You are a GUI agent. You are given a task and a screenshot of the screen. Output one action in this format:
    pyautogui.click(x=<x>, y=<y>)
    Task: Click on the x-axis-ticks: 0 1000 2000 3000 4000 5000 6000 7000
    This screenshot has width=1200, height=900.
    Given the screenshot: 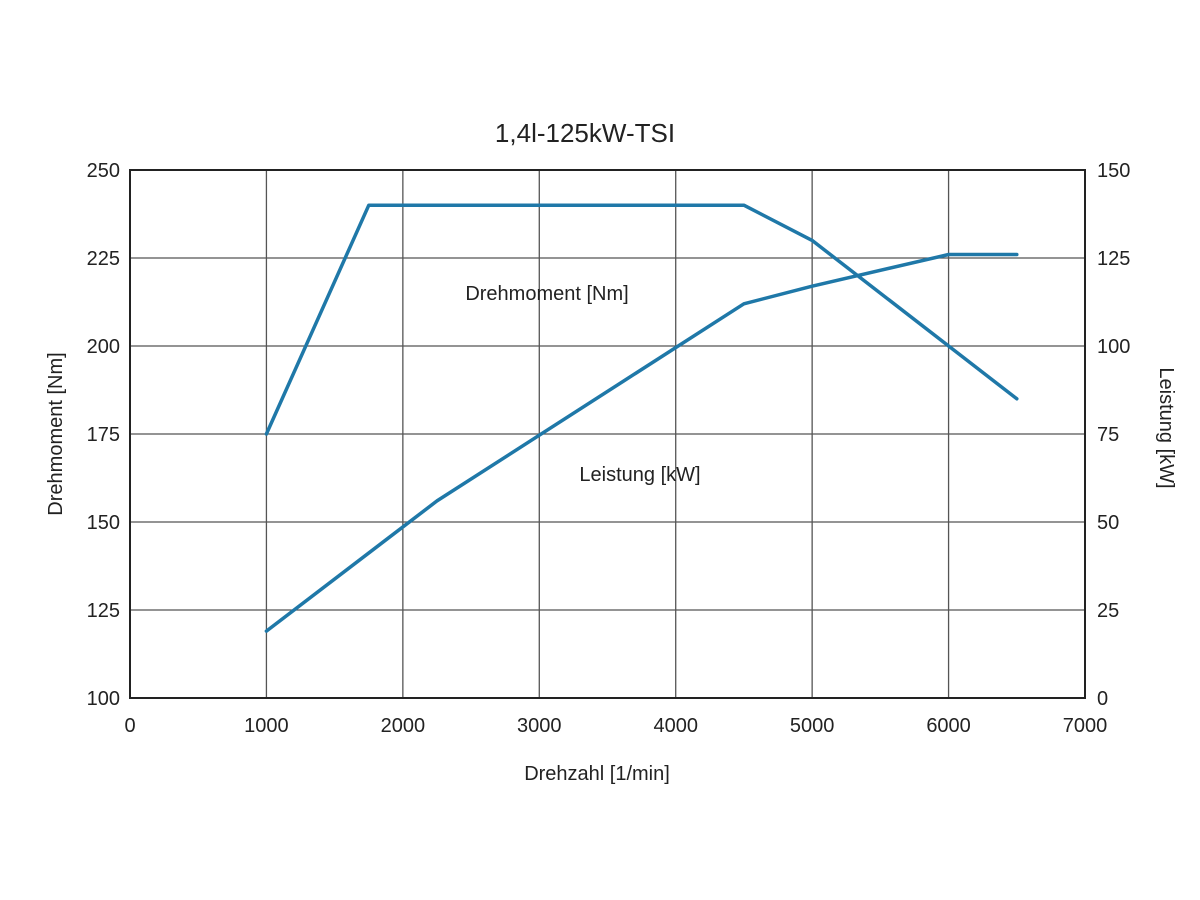 What is the action you would take?
    pyautogui.click(x=615, y=726)
    